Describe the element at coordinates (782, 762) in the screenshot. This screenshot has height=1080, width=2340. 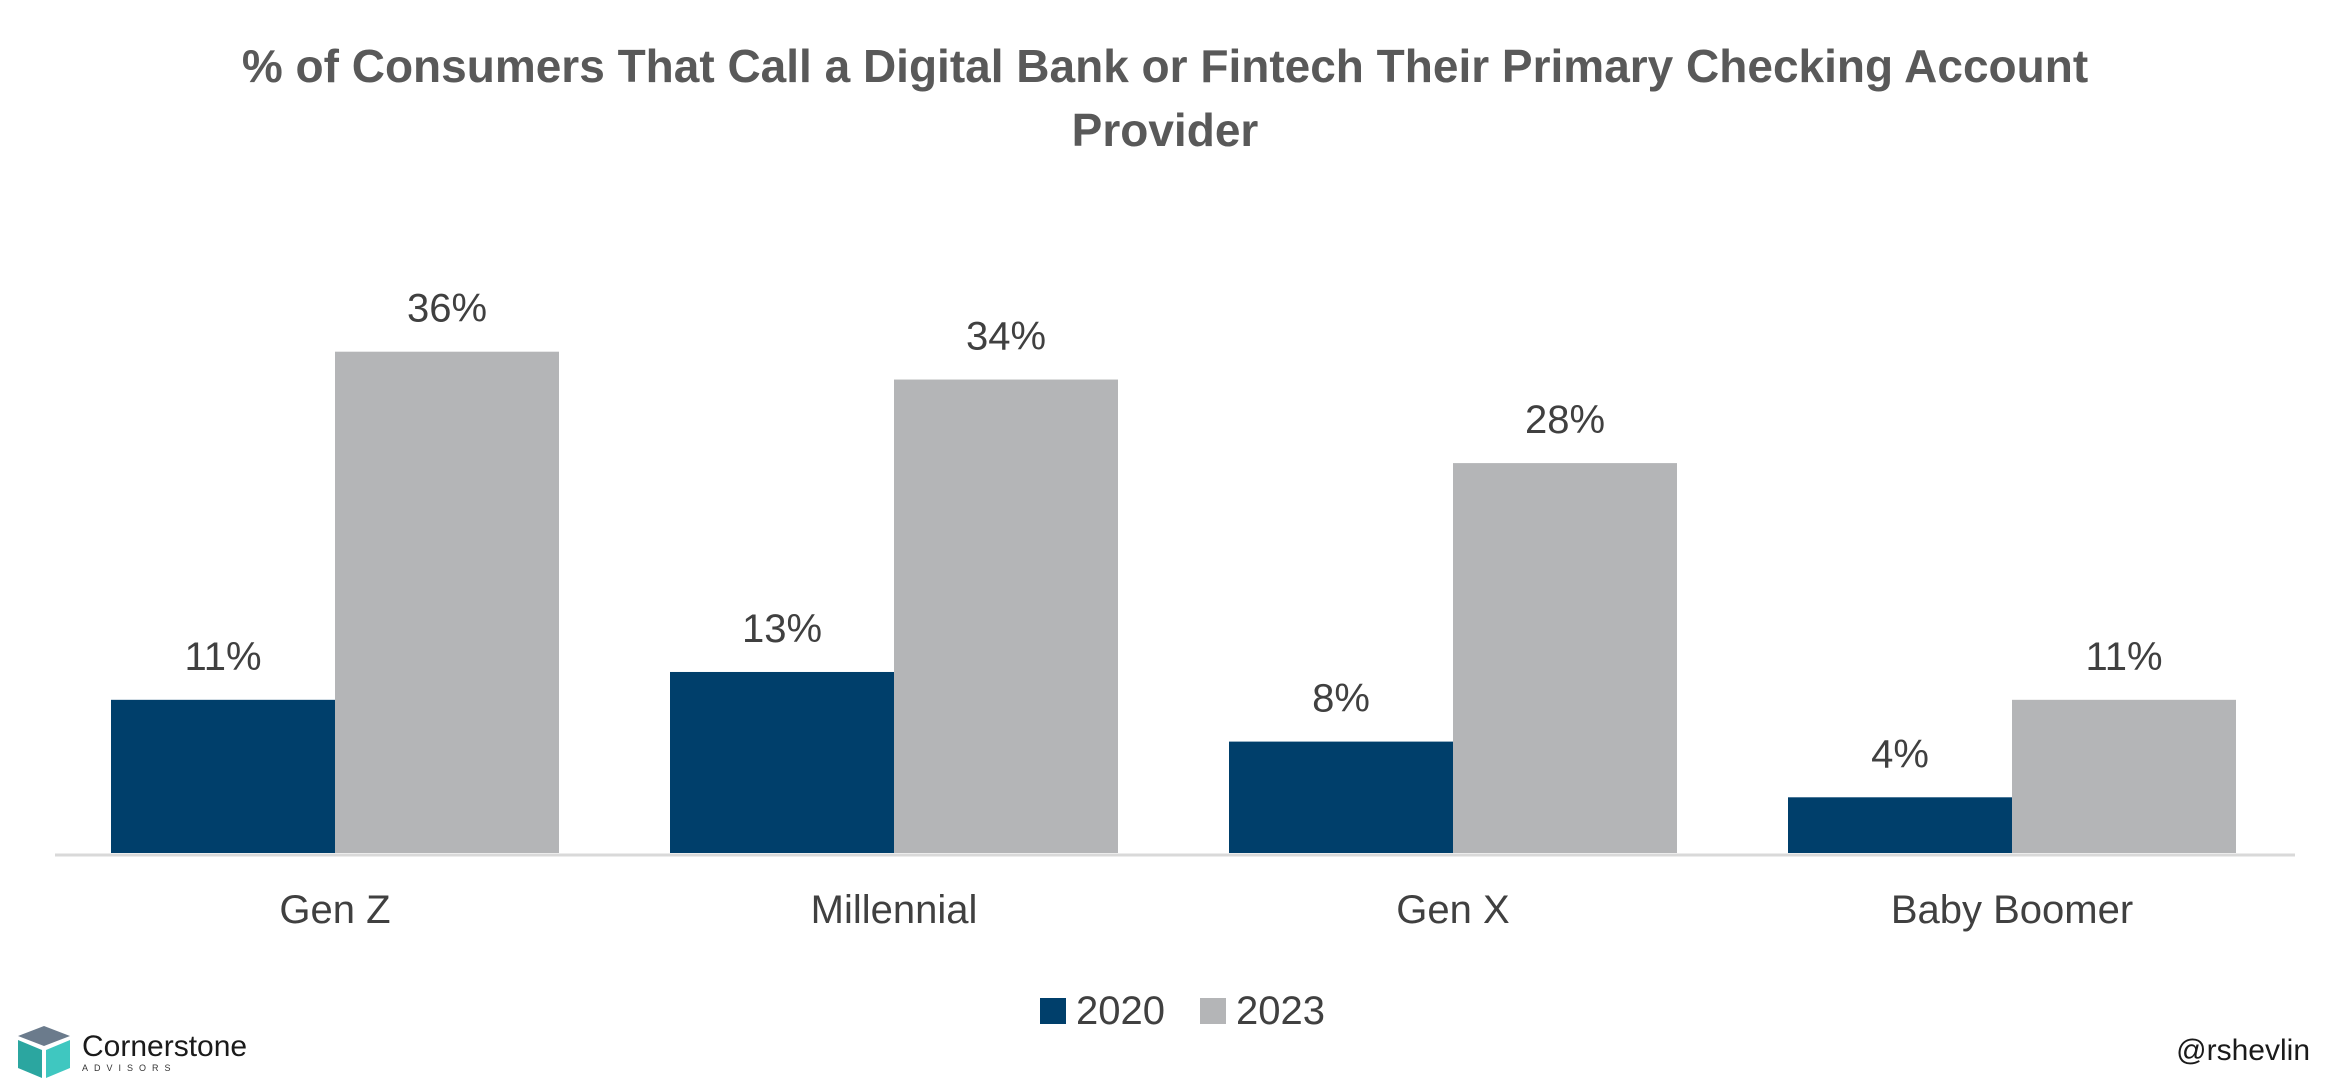
I see `bar-millennial-2020` at that location.